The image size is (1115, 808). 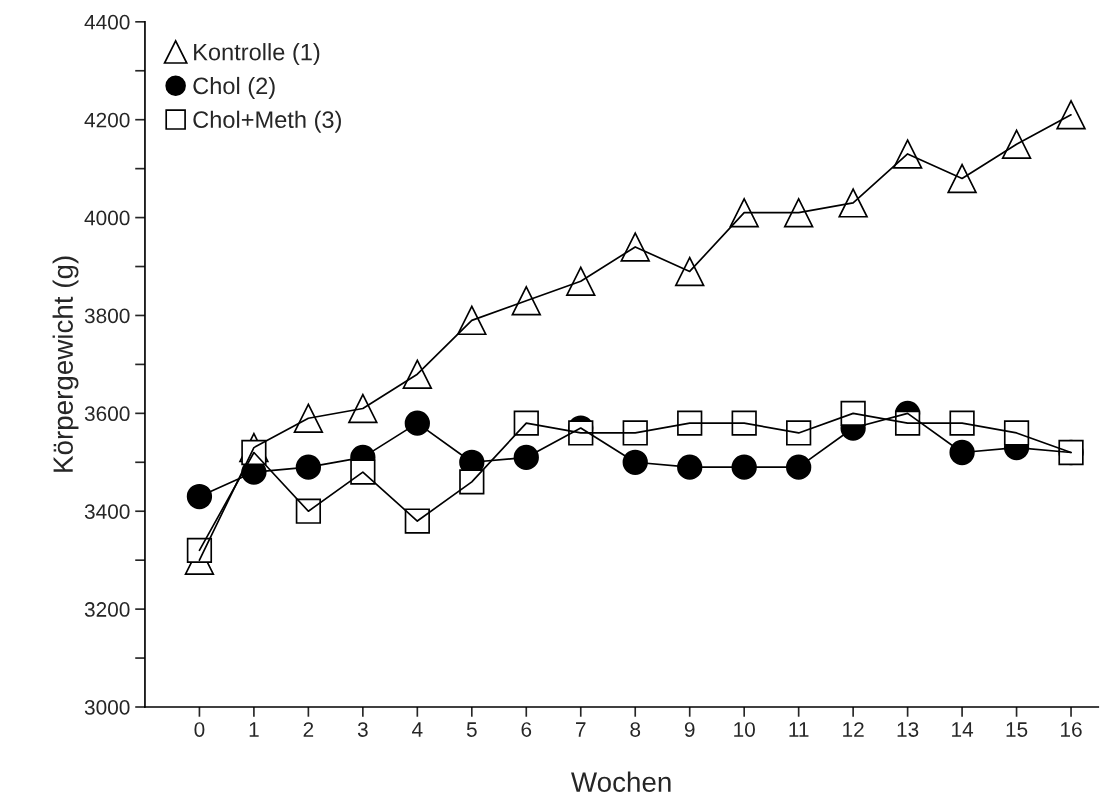 I want to click on x-tick-label: 14, so click(x=963, y=729).